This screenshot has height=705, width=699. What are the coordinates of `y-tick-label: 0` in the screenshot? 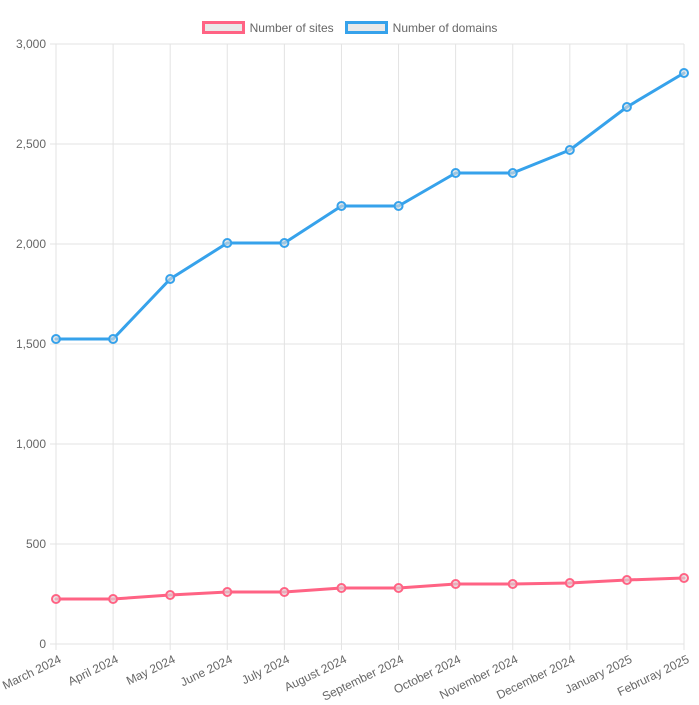 It's located at (42, 644).